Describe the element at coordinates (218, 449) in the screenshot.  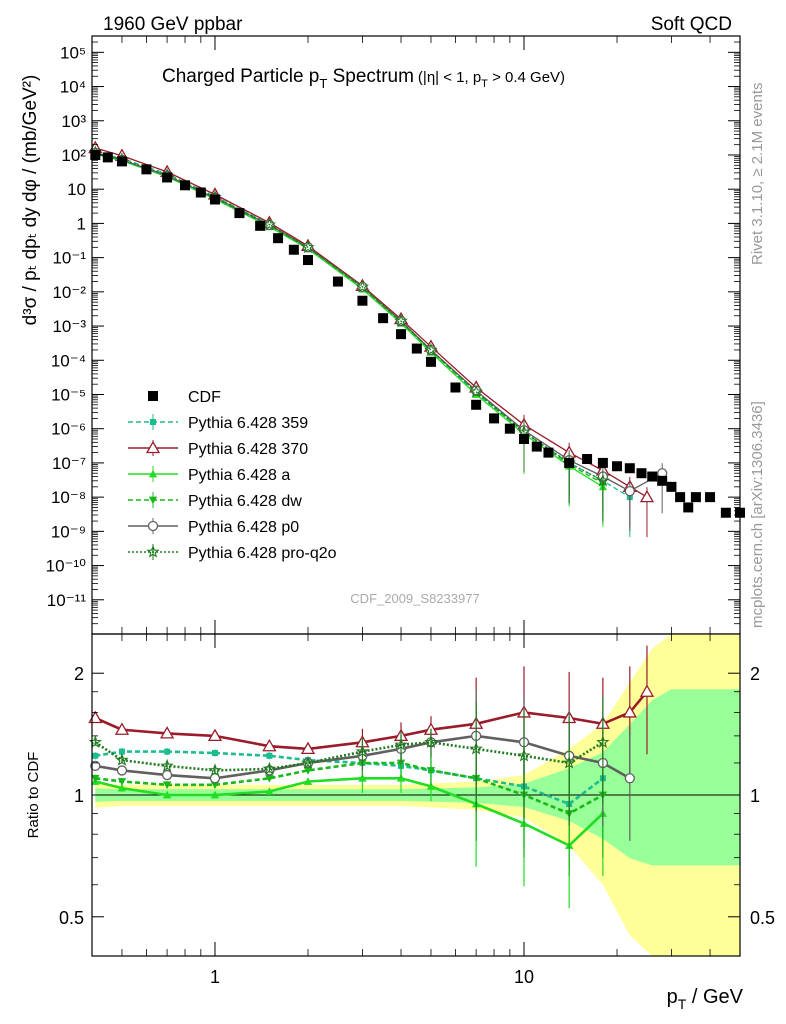
I see `legend-item-py370: Pythia 6.428 370` at that location.